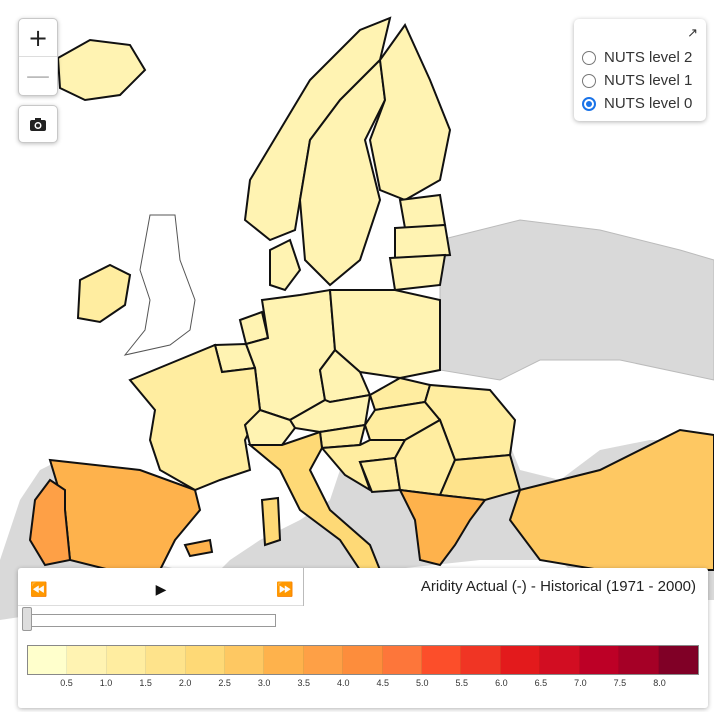 Image resolution: width=714 pixels, height=712 pixels. What do you see at coordinates (462, 683) in the screenshot?
I see `legend-tick-label: 5.5` at bounding box center [462, 683].